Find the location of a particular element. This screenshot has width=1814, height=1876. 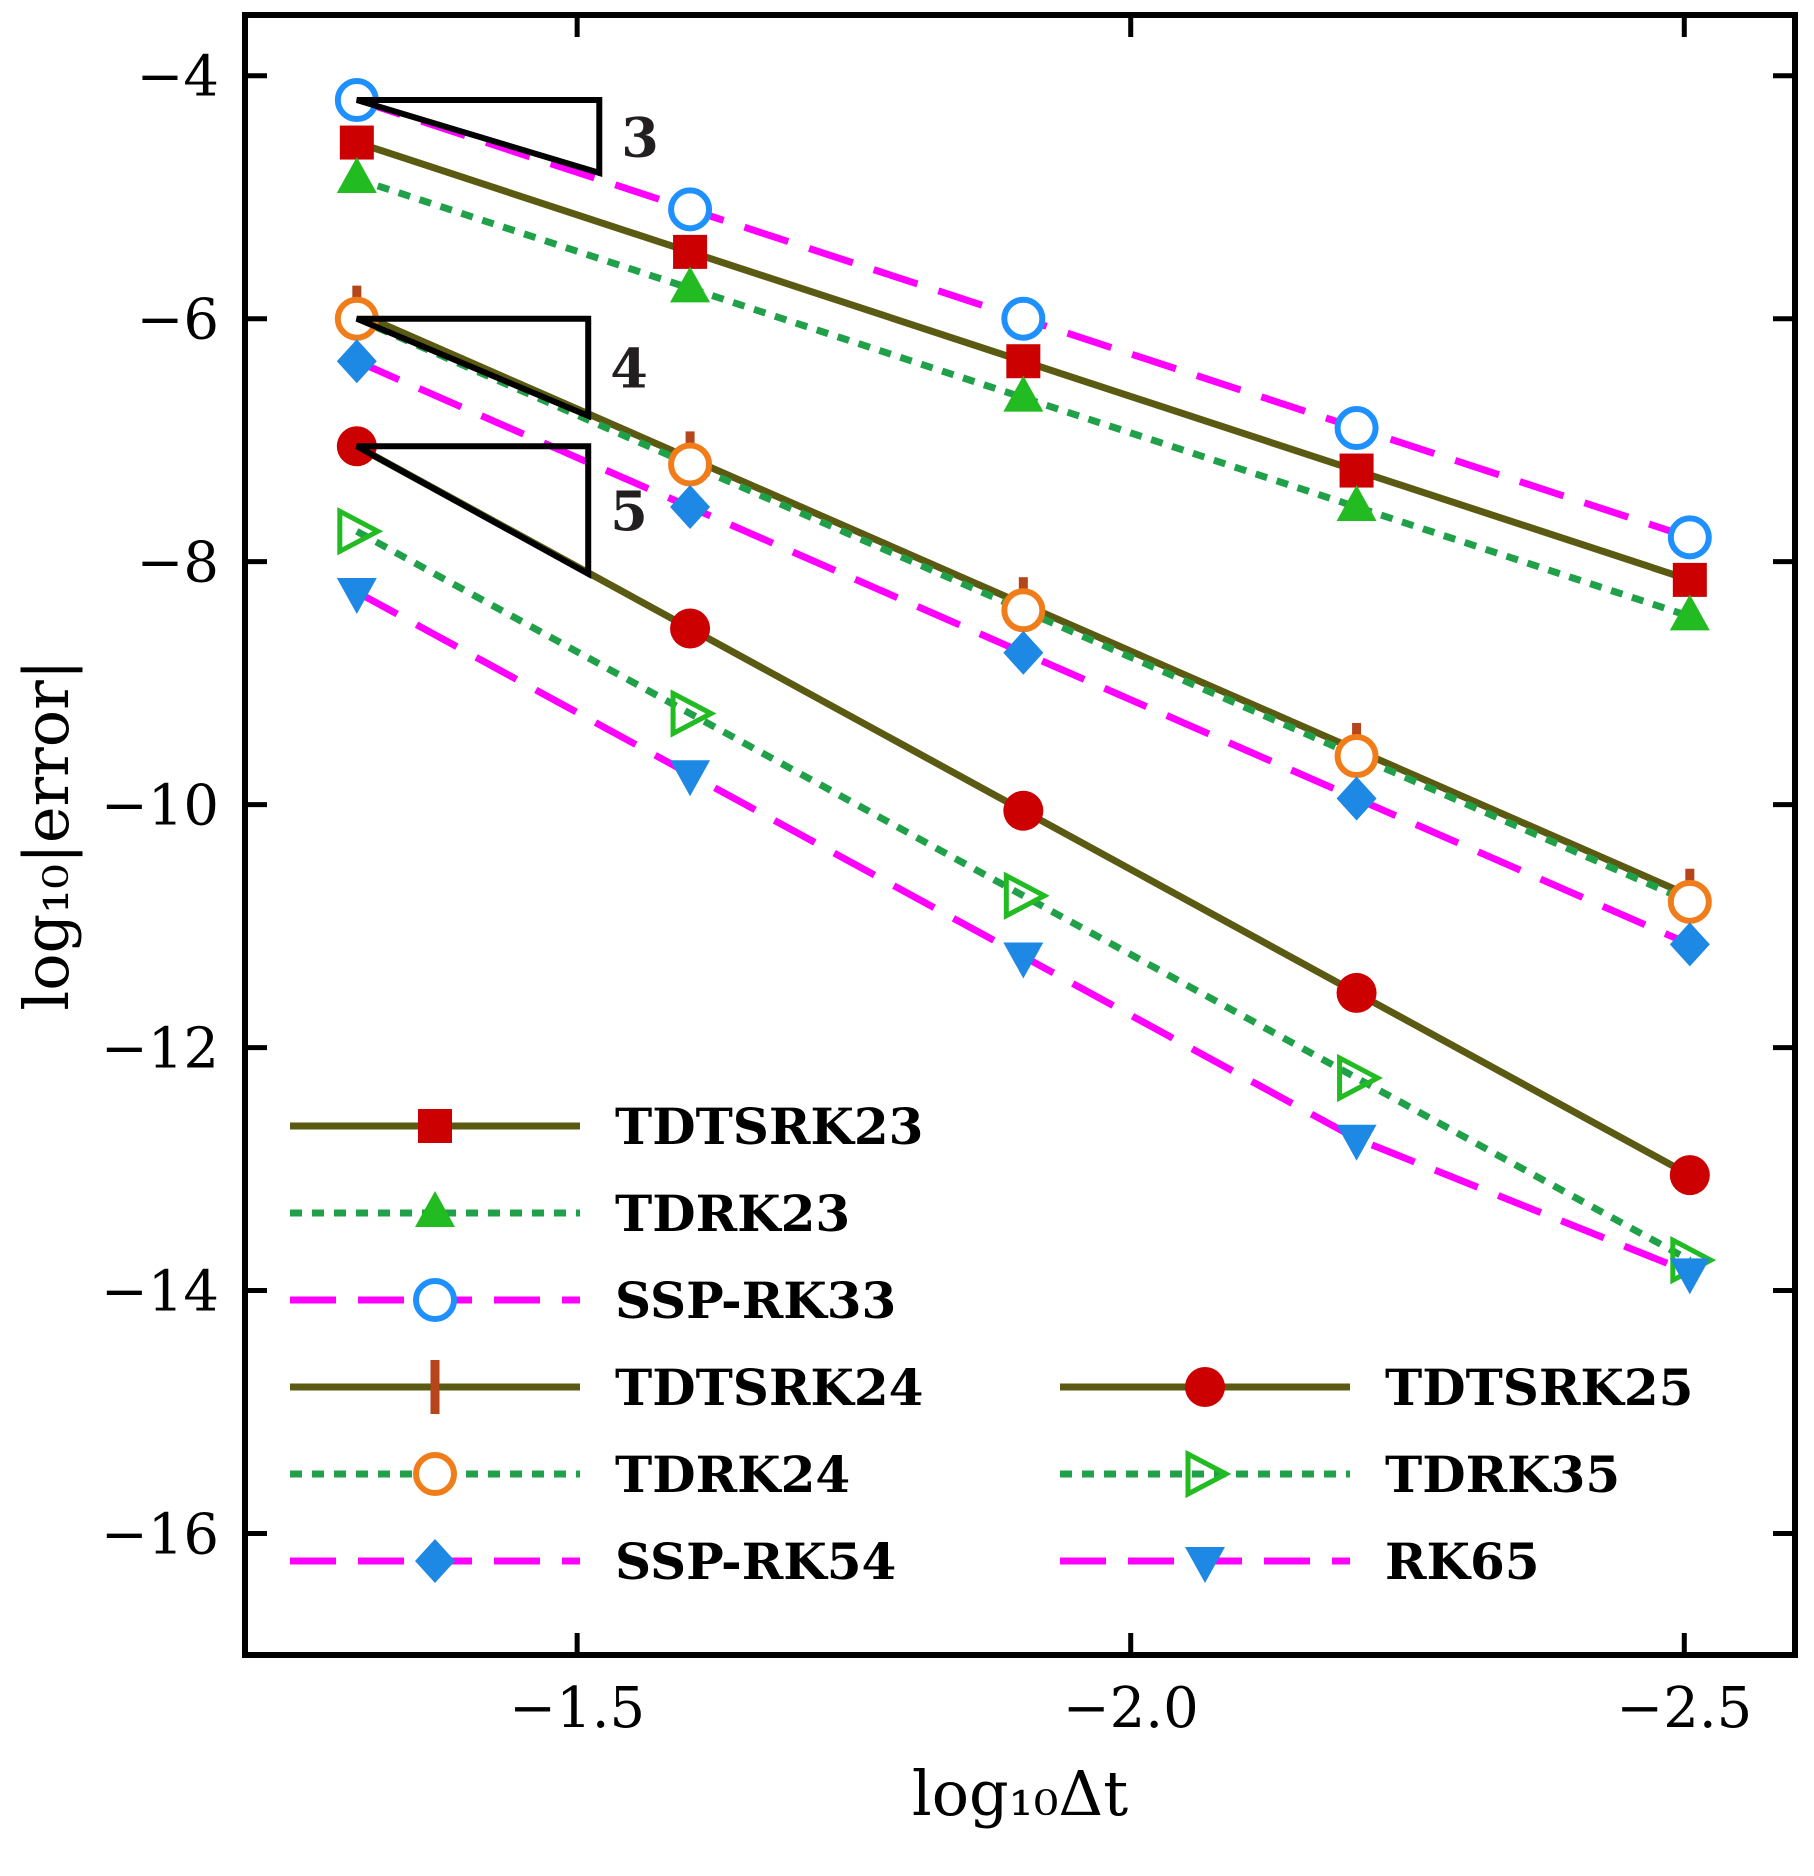

y-tick-label: −14 is located at coordinates (160, 1292).